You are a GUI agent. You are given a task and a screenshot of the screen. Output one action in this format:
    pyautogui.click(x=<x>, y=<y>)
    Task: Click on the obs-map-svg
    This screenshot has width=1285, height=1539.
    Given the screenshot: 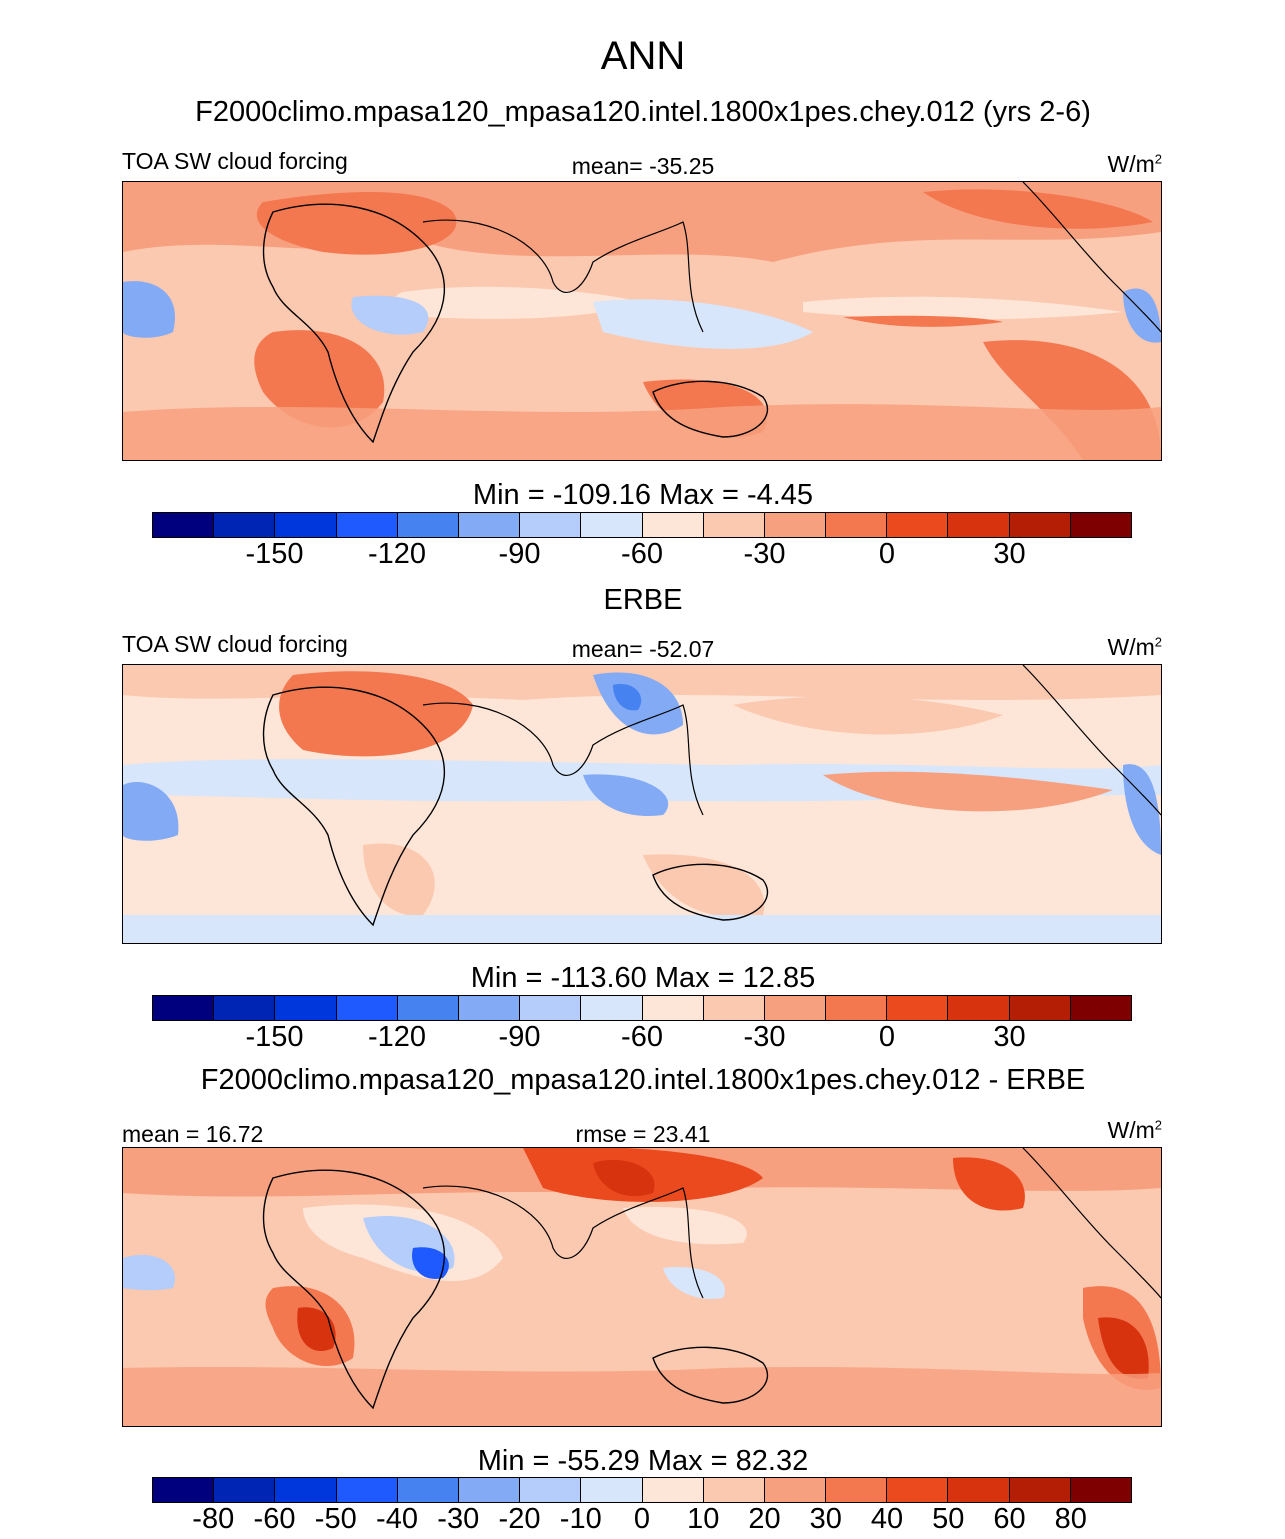 What is the action you would take?
    pyautogui.click(x=642, y=804)
    